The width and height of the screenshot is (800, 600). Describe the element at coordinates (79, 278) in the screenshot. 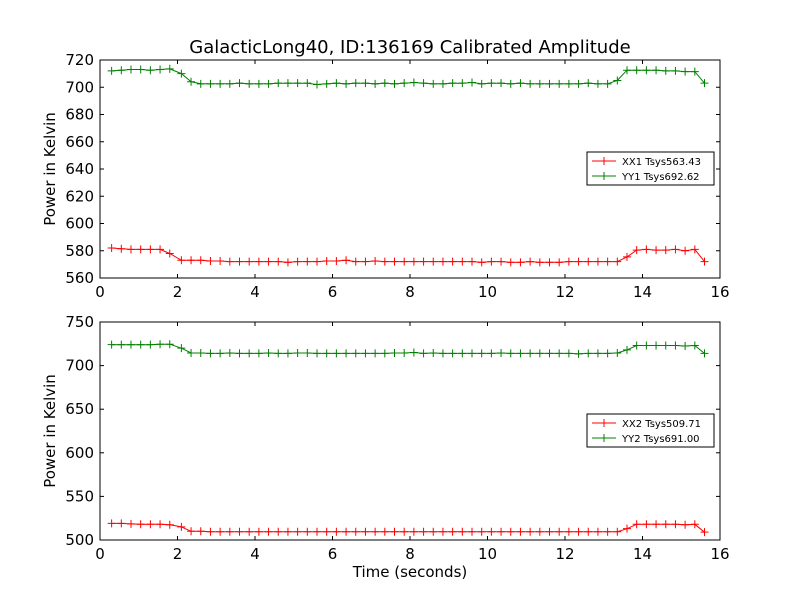

I see `y-tick-label: 560` at that location.